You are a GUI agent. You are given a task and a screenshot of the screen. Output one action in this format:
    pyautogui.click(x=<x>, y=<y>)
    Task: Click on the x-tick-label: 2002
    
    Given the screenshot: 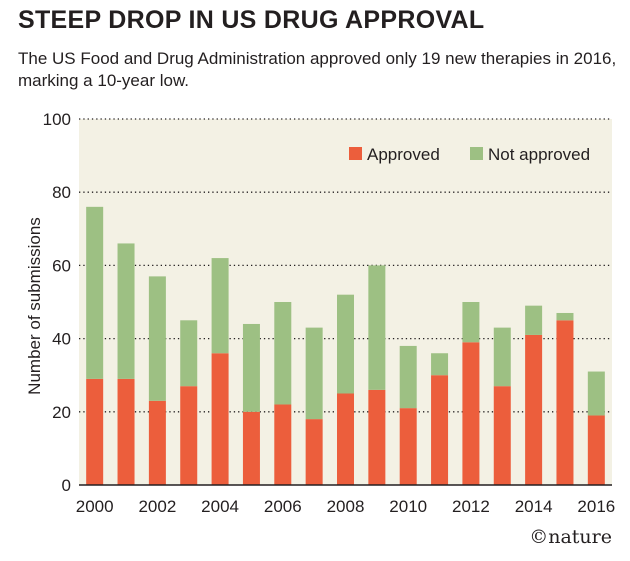 What is the action you would take?
    pyautogui.click(x=157, y=506)
    